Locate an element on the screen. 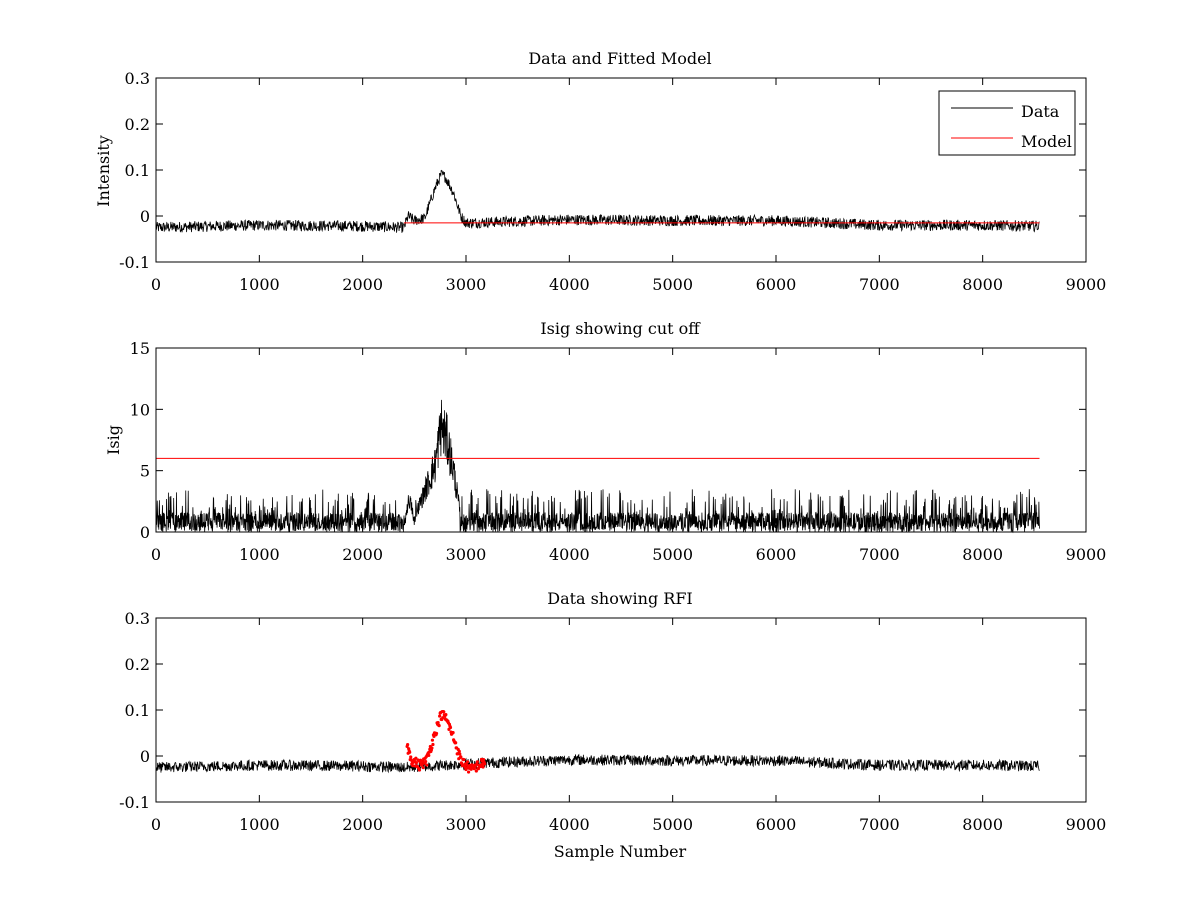 Image resolution: width=1200 pixels, height=900 pixels. legend: Data Model is located at coordinates (1007, 123).